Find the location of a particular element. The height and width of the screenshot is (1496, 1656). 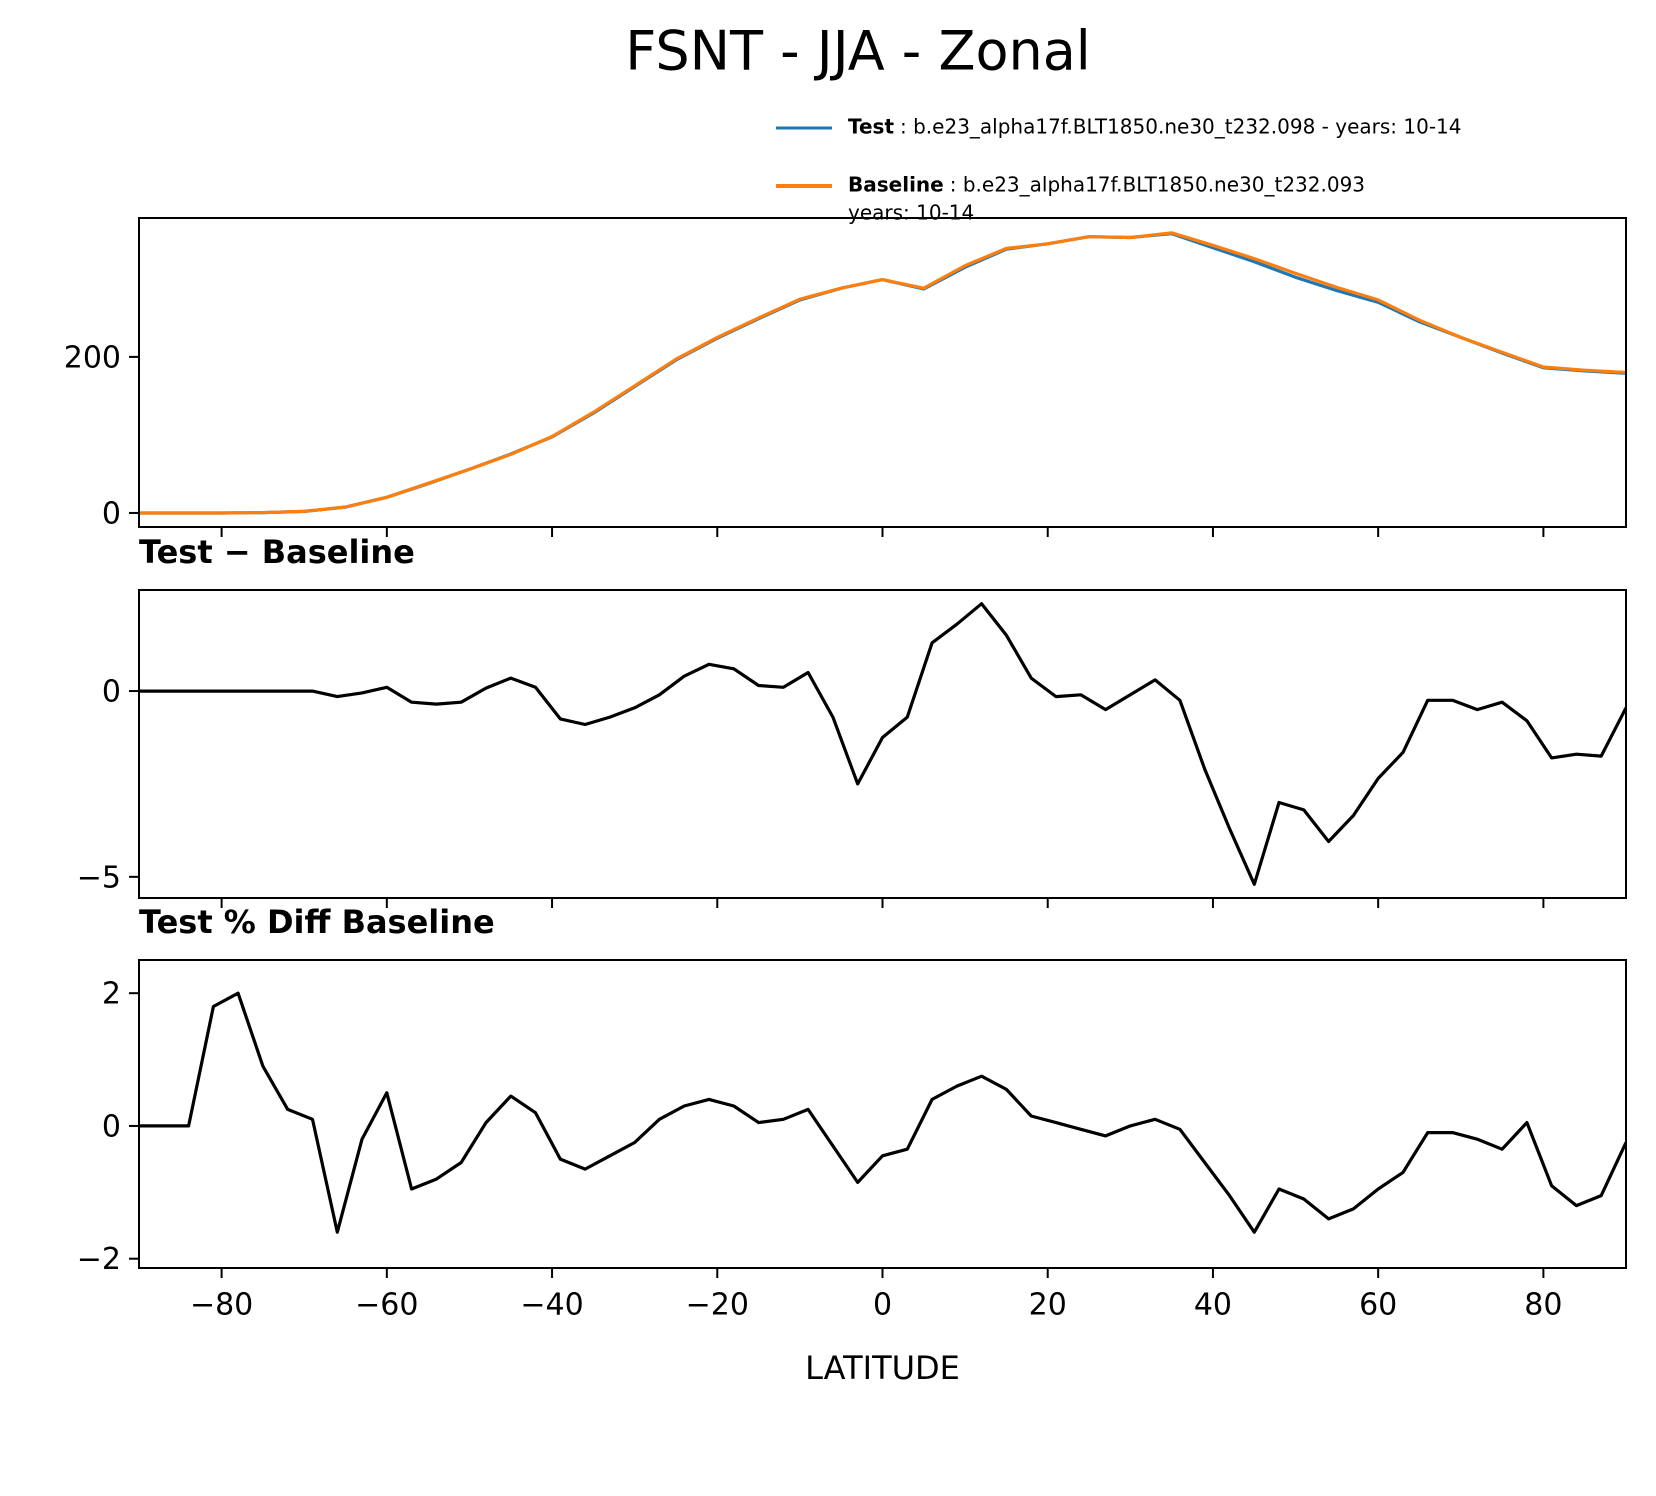

y-tick-label: −5 is located at coordinates (99, 877).